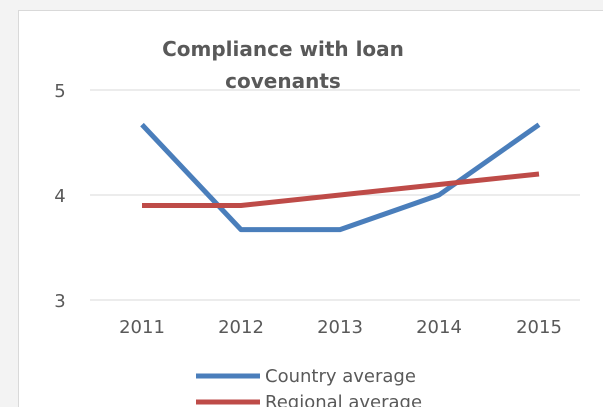 The height and width of the screenshot is (407, 603). I want to click on x-axis: 2011 2012 2013 2014 2015, so click(340, 327).